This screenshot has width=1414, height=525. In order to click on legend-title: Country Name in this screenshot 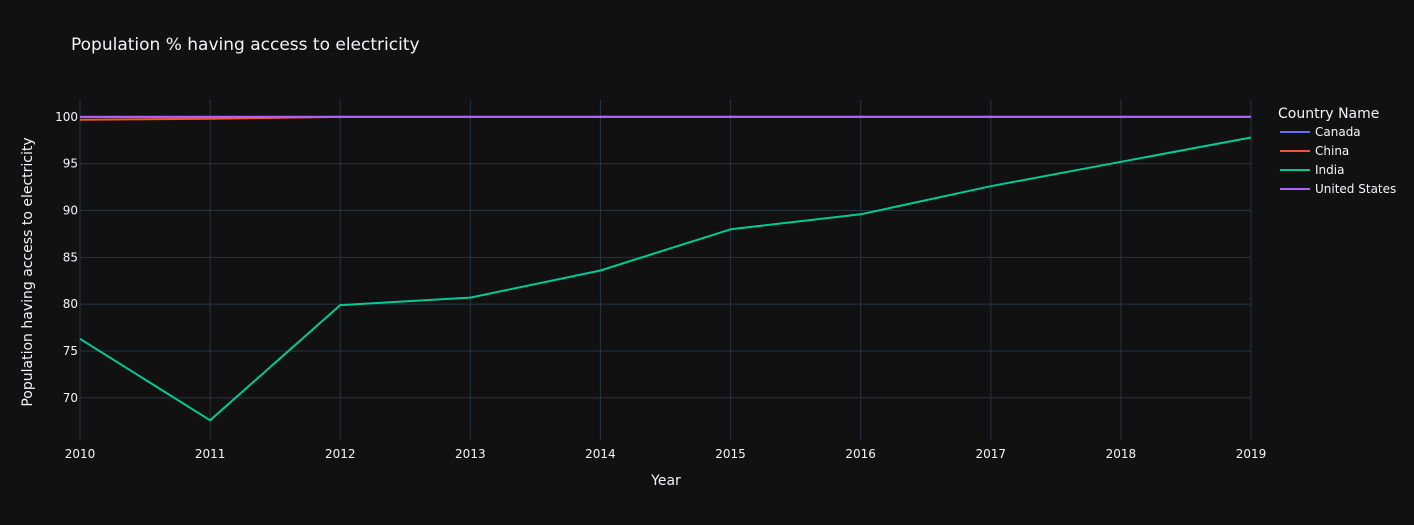, I will do `click(1328, 114)`.